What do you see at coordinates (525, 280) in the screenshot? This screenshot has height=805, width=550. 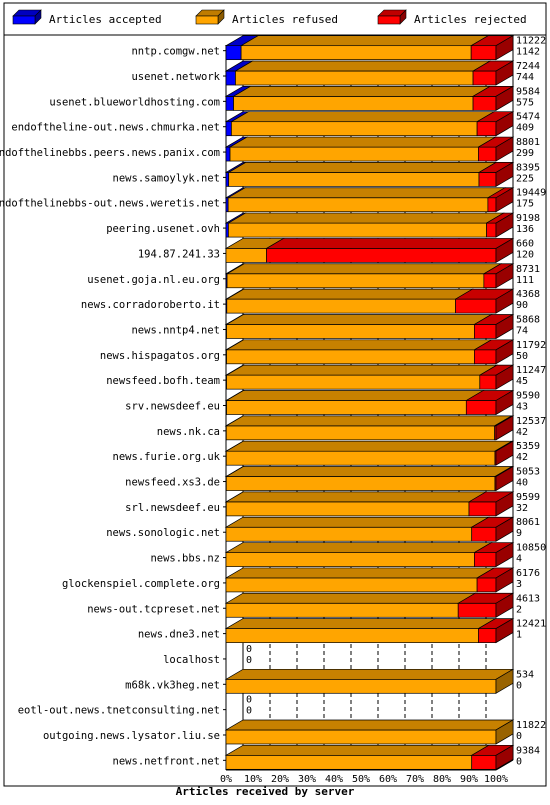 I see `data-label-accepted: 111` at bounding box center [525, 280].